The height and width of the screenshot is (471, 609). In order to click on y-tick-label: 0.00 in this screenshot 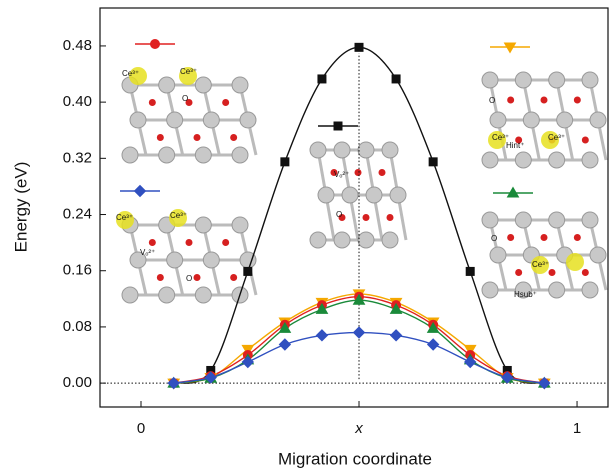, I will do `click(77, 382)`.